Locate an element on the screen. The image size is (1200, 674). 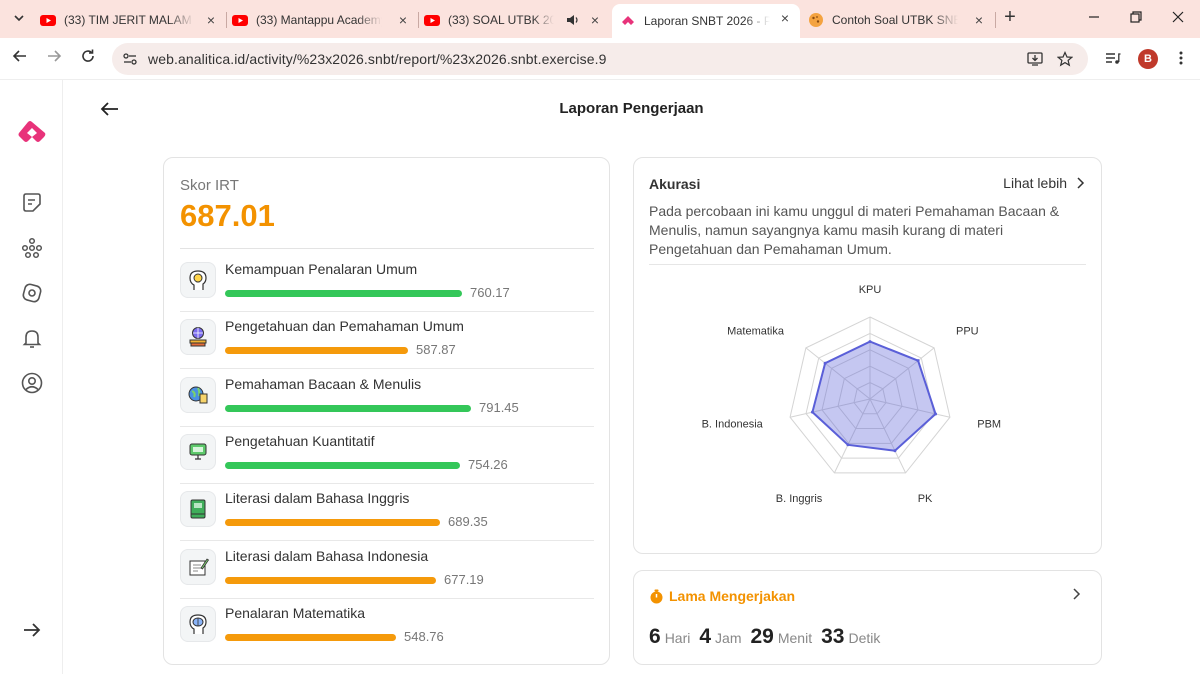
forward-button is located at coordinates (54, 59).